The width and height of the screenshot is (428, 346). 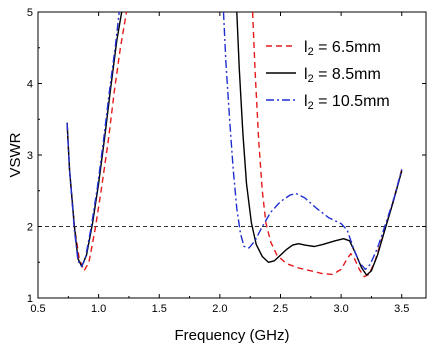 I want to click on y-tick-label: 5, so click(x=30, y=13).